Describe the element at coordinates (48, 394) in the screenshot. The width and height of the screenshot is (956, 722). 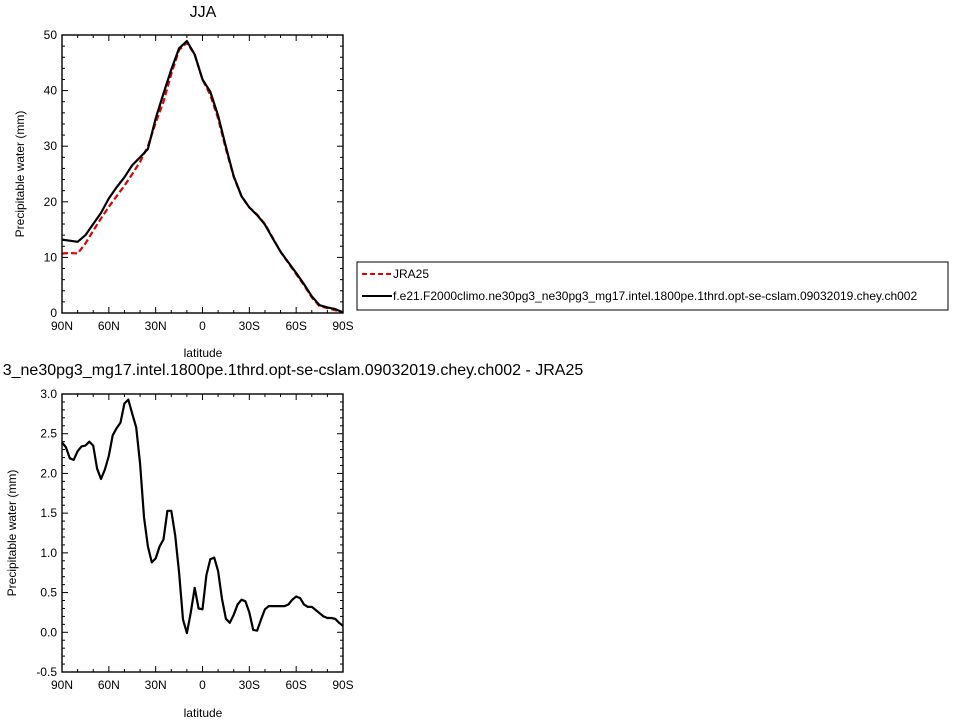
I see `y-tick-label: 3.0` at that location.